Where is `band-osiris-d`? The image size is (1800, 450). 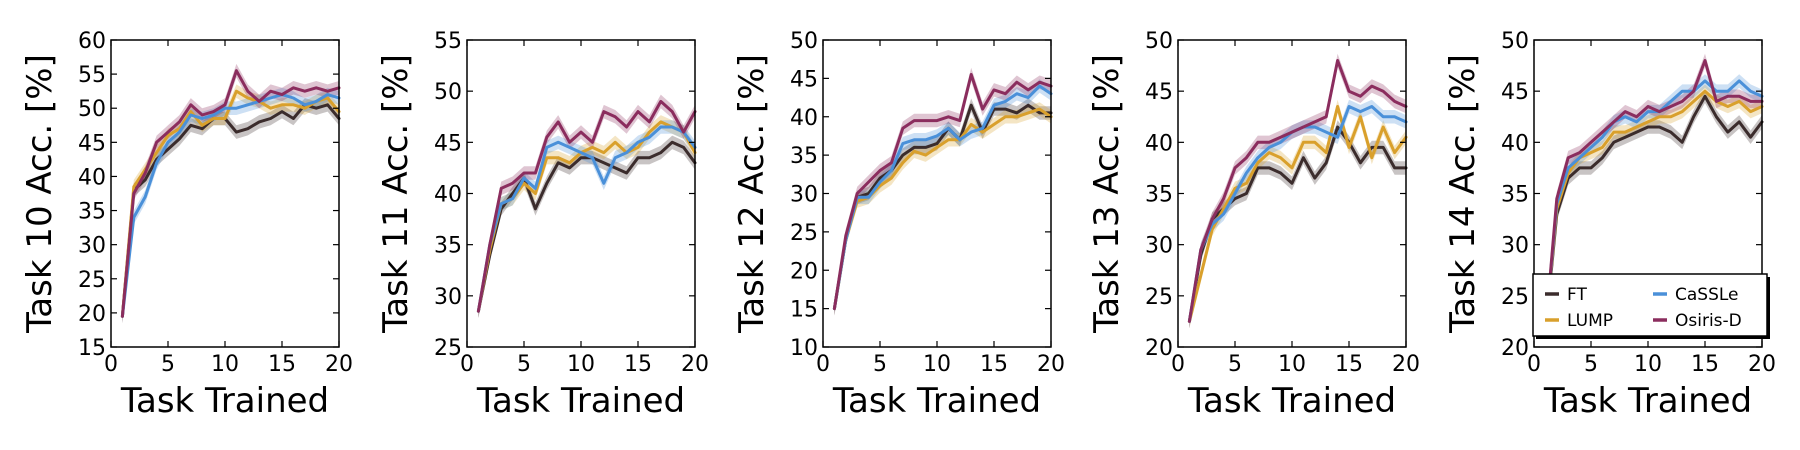
band-osiris-d is located at coordinates (1297, 191).